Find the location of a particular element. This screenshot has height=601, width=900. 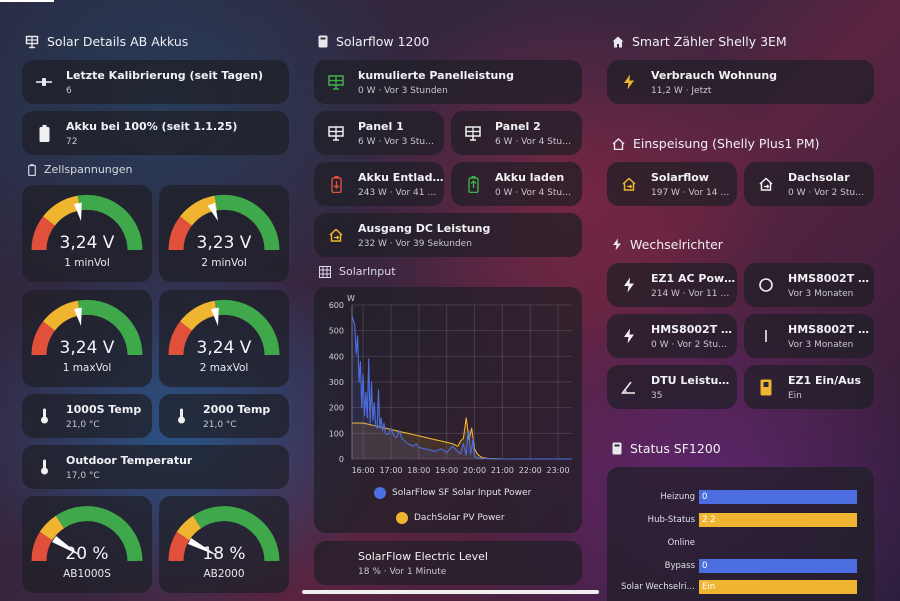

chart-series-line is located at coordinates (461, 387).